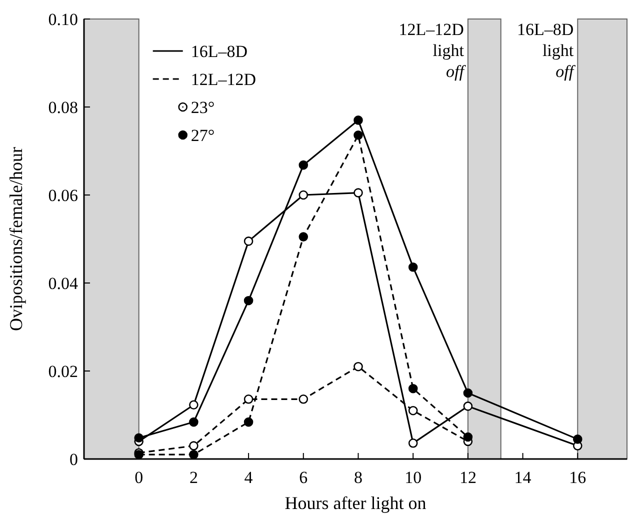  Describe the element at coordinates (202, 135) in the screenshot. I see `annotation: 27°` at that location.